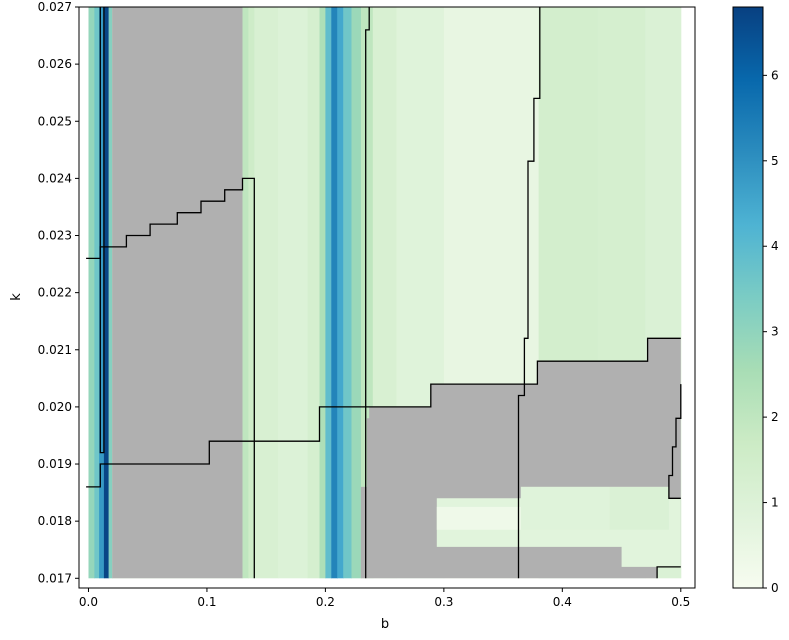 This screenshot has height=640, width=789. I want to click on y-tick-label: 0.025, so click(55, 121).